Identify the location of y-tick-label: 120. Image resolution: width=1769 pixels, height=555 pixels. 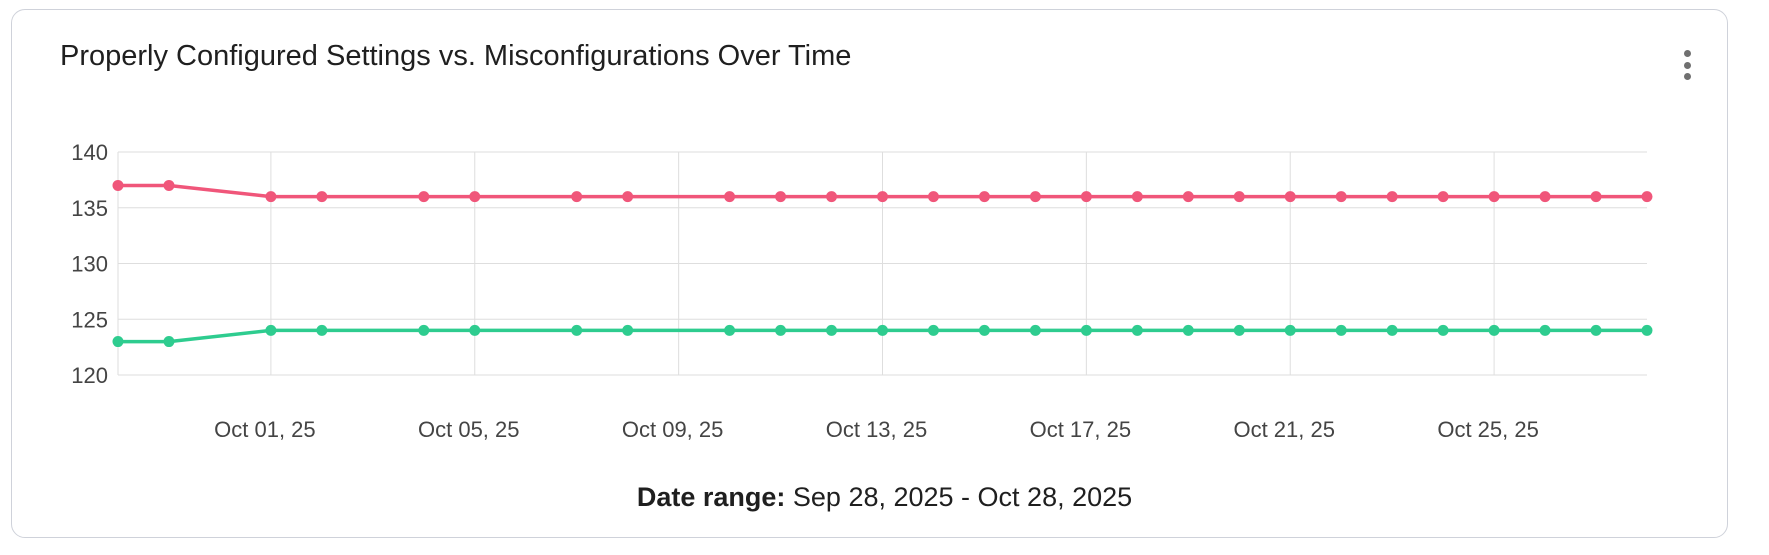
(89, 375).